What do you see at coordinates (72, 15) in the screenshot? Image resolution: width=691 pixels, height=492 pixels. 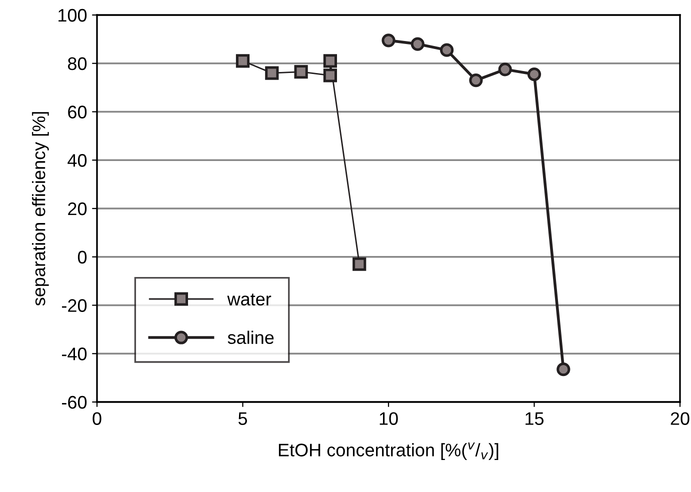 I see `y-tick-label: 100` at bounding box center [72, 15].